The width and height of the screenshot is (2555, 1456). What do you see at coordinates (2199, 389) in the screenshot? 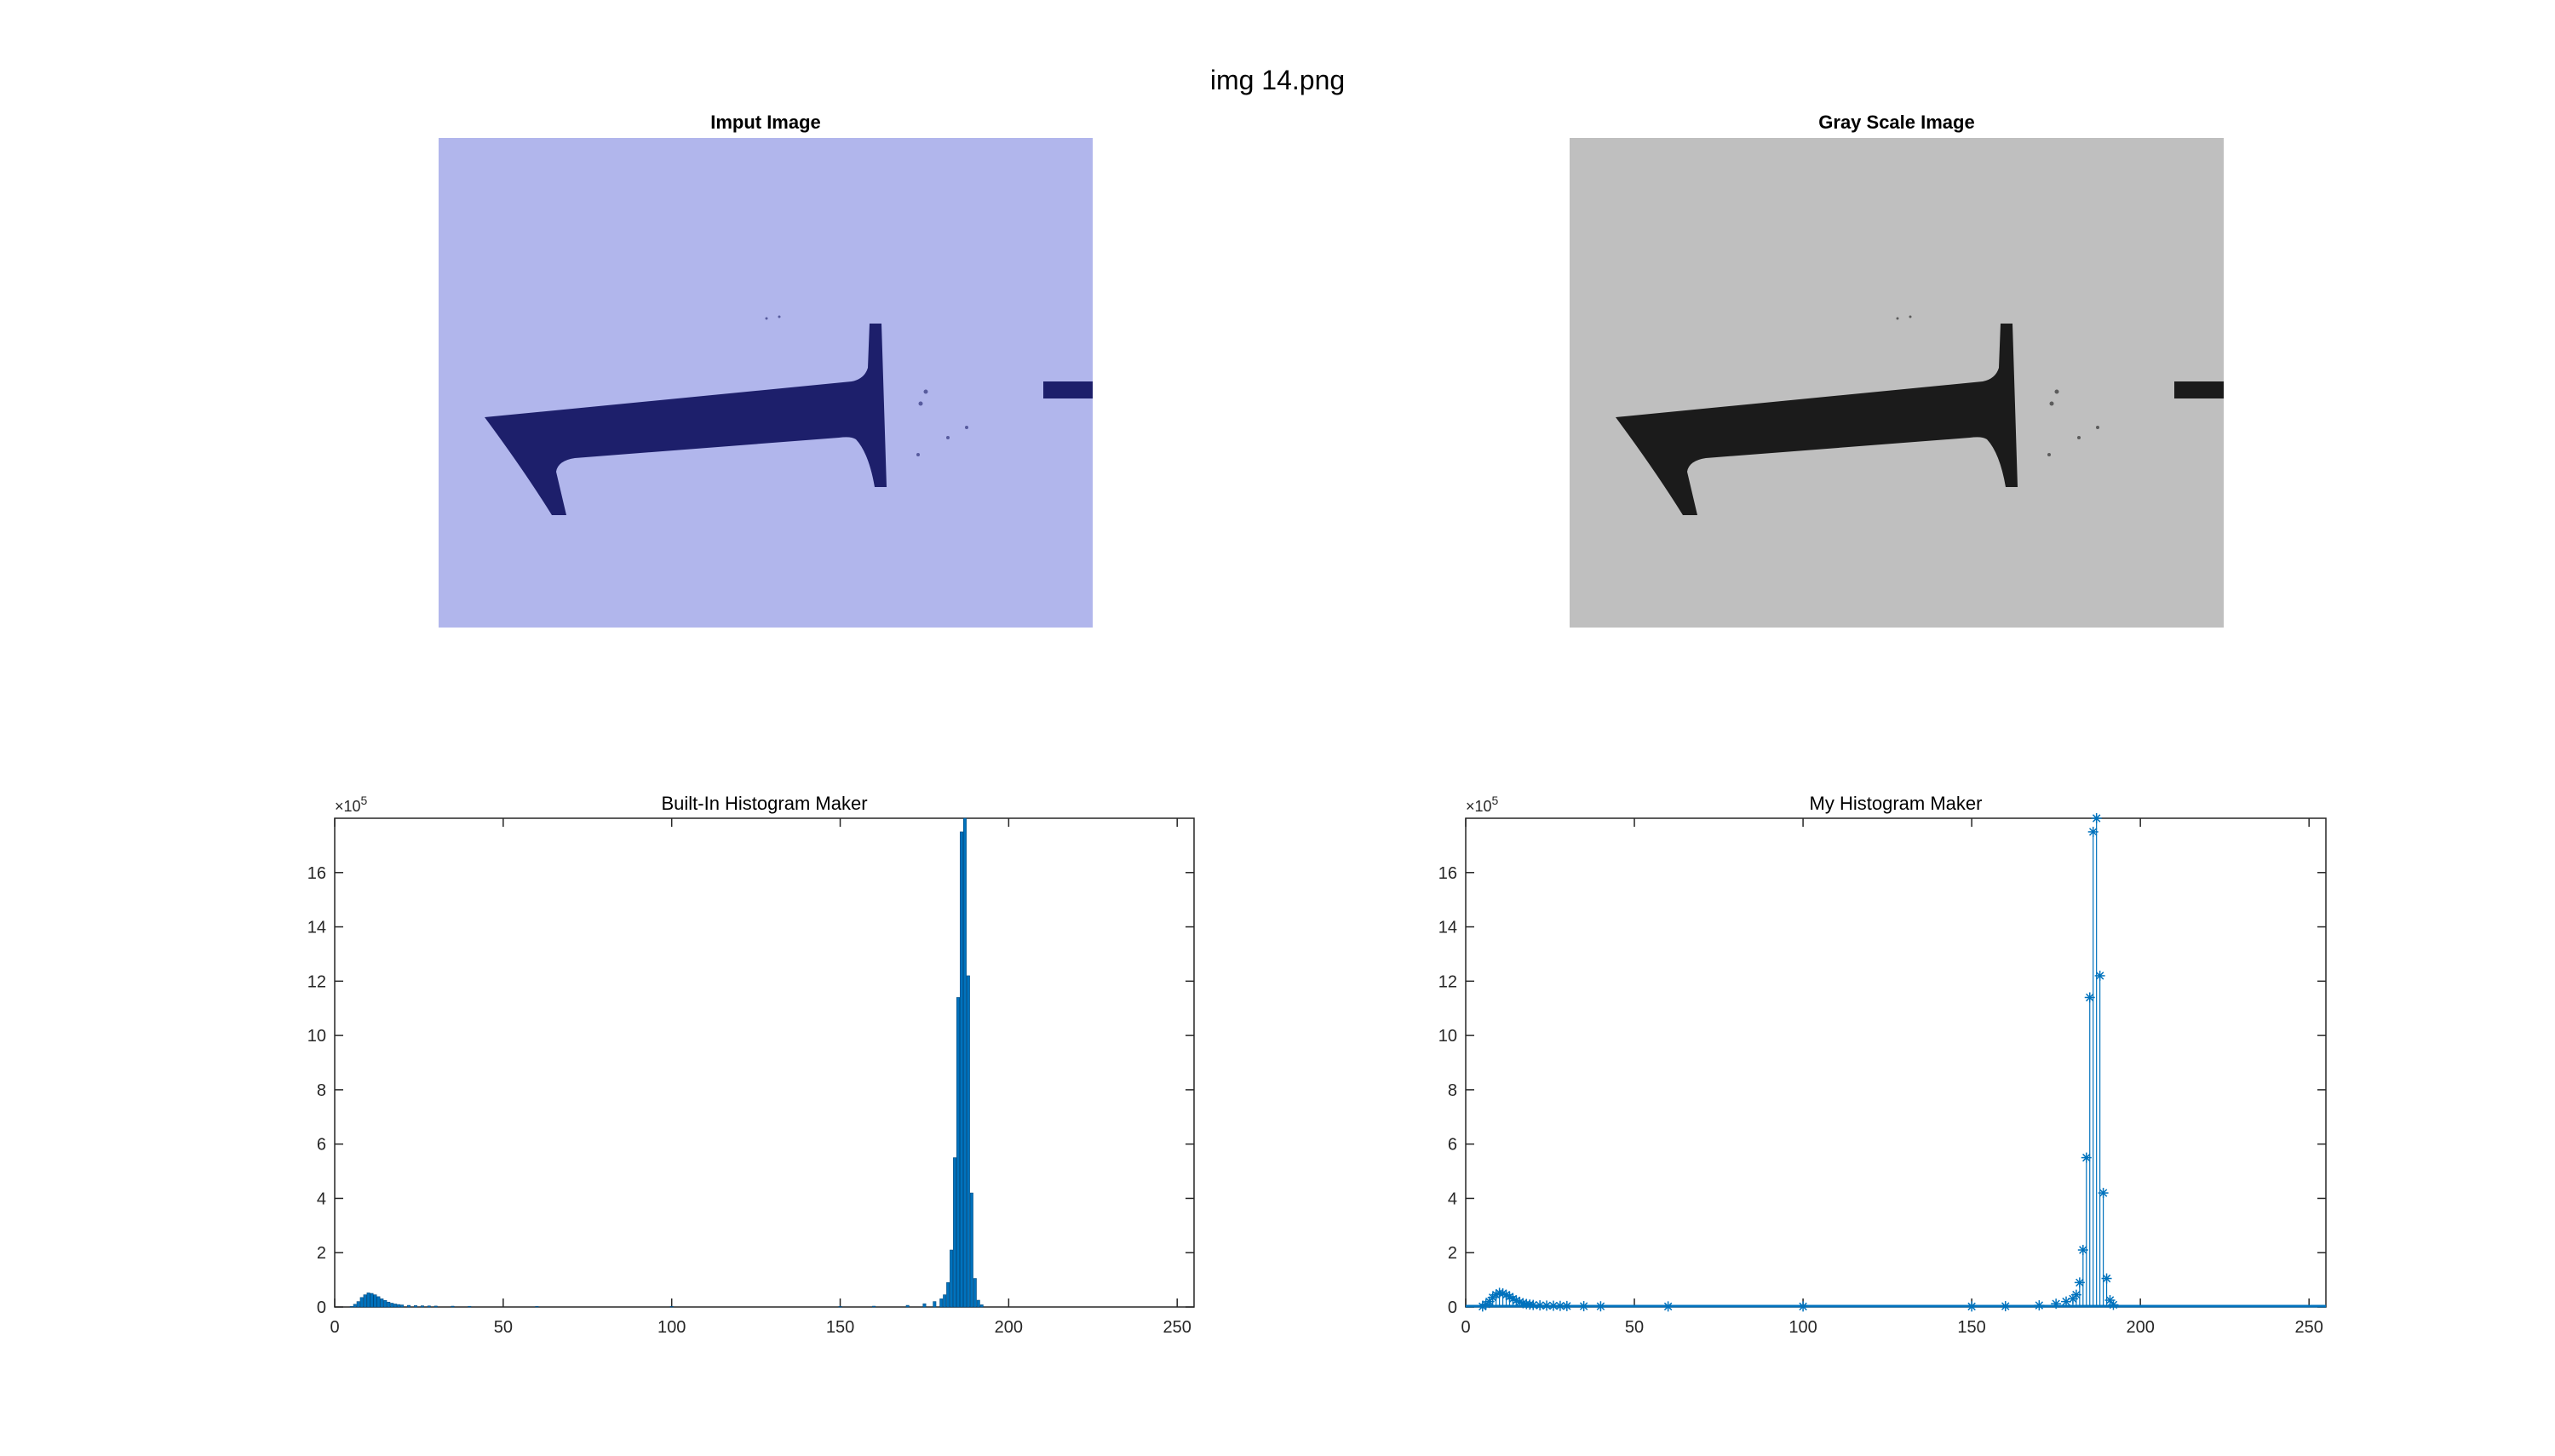
I see `gray-image-glyph-fragment` at bounding box center [2199, 389].